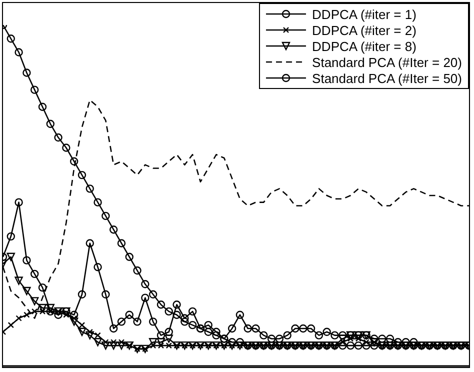 The height and width of the screenshot is (372, 474). Describe the element at coordinates (364, 30) in the screenshot. I see `legend-label: DDPCA (#iter = 2)` at that location.